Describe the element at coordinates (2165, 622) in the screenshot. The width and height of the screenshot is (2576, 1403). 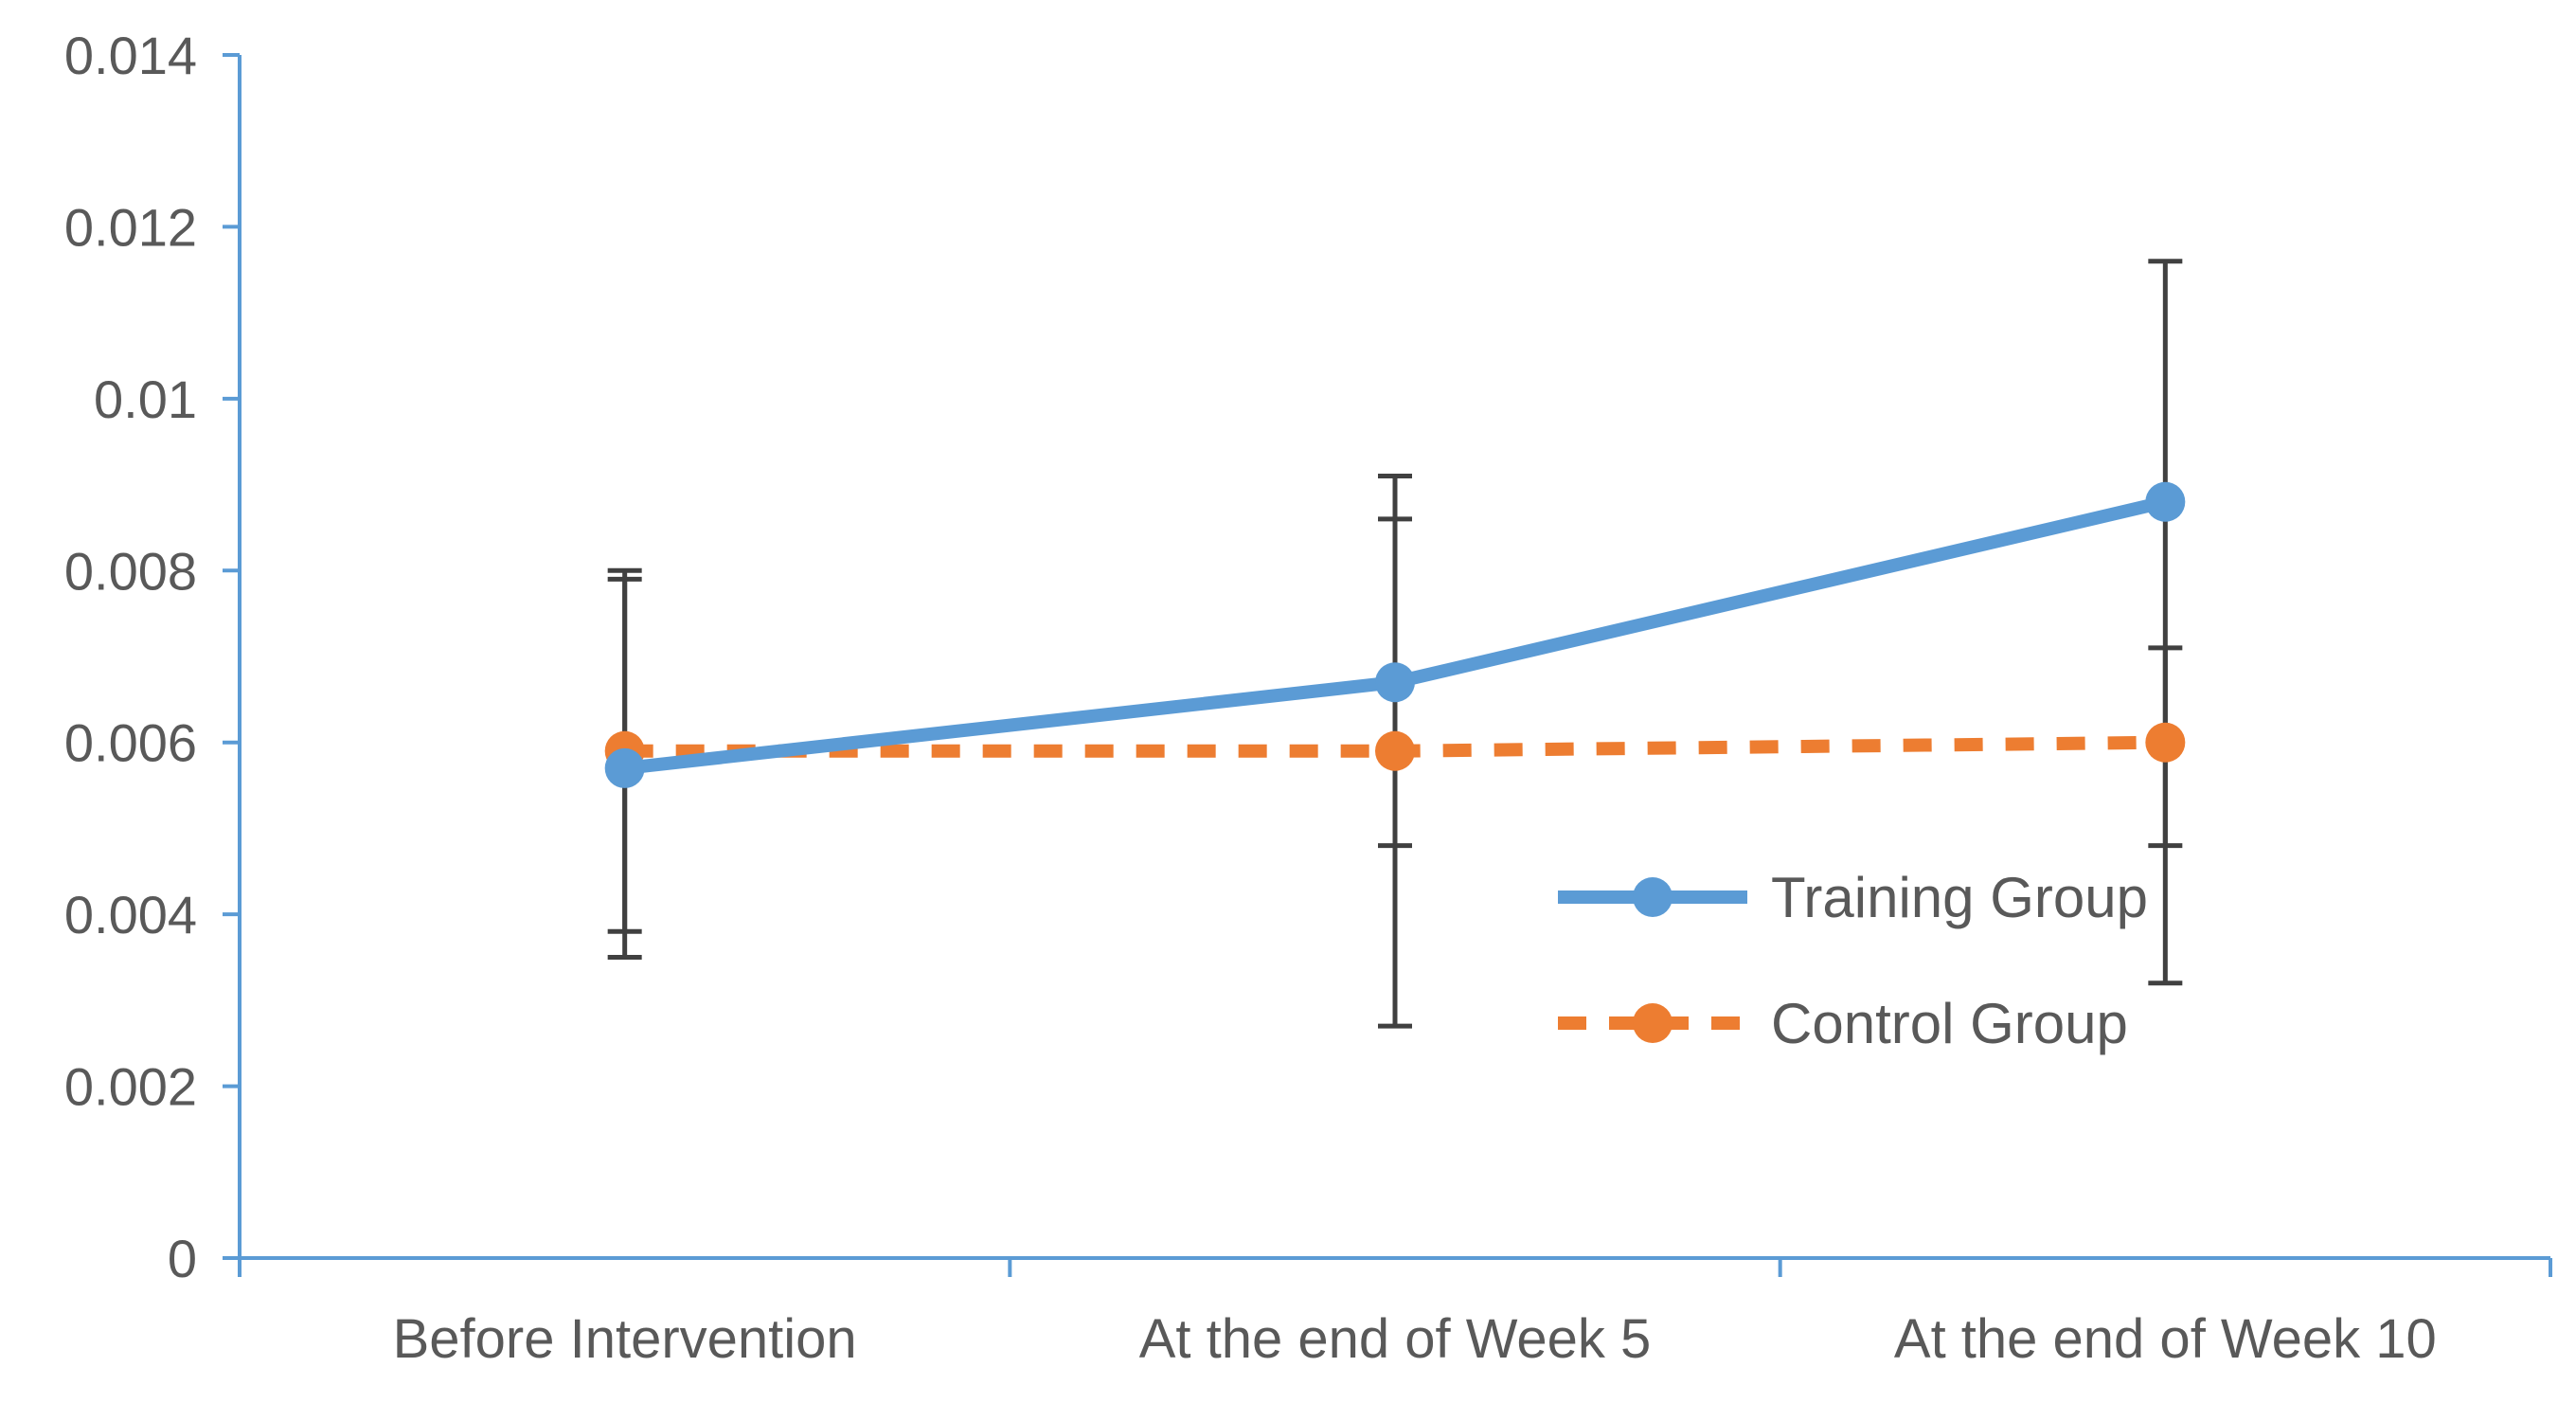
I see `error-bar` at that location.